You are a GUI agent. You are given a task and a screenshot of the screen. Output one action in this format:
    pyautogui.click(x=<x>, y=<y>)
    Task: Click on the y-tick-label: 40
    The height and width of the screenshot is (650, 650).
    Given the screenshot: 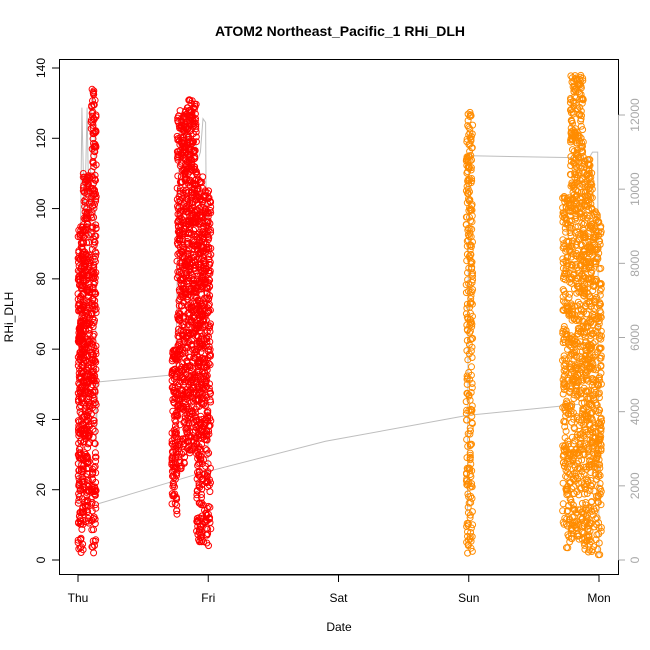 What is the action you would take?
    pyautogui.click(x=41, y=419)
    